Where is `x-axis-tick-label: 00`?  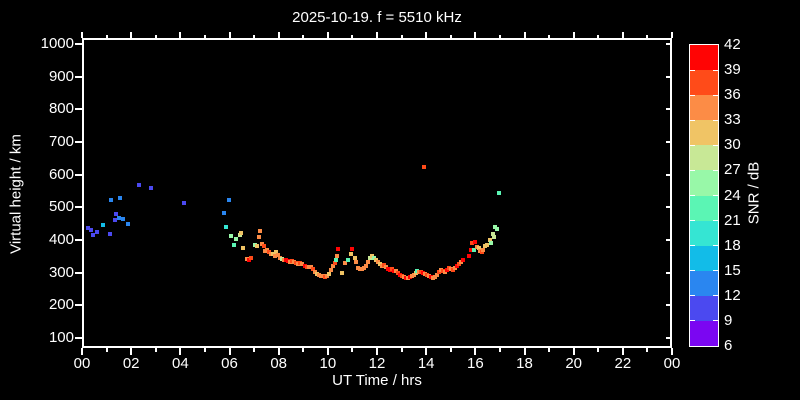 x-axis-tick-label: 00 is located at coordinates (82, 363).